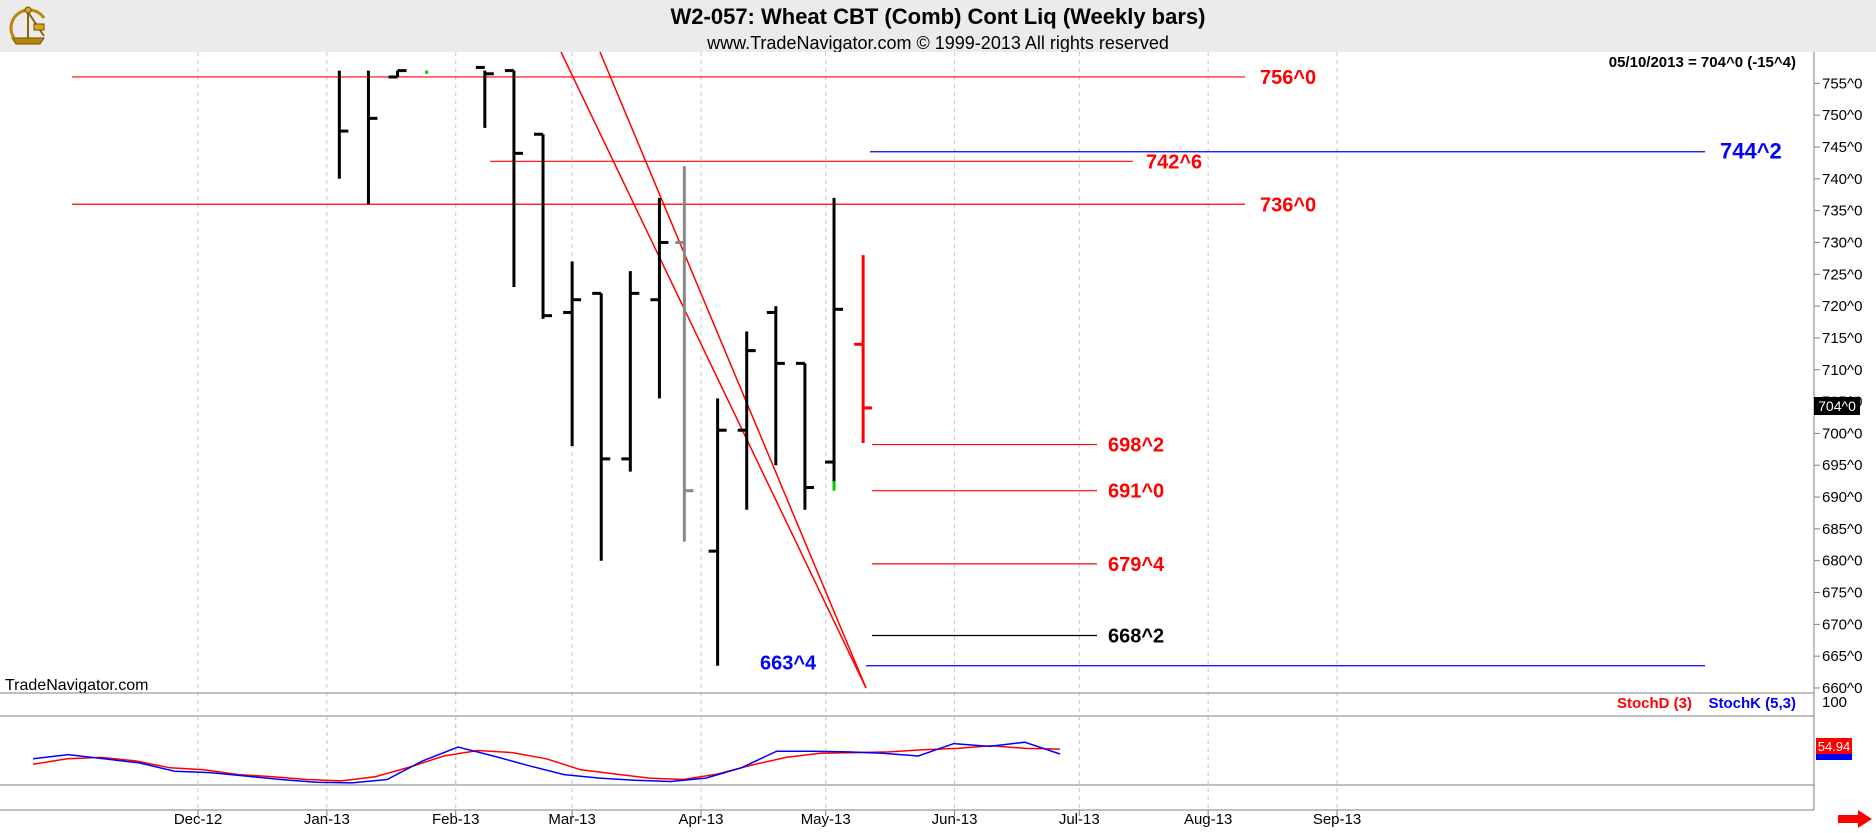 The image size is (1876, 833). I want to click on level-label: 756^0, so click(1288, 78).